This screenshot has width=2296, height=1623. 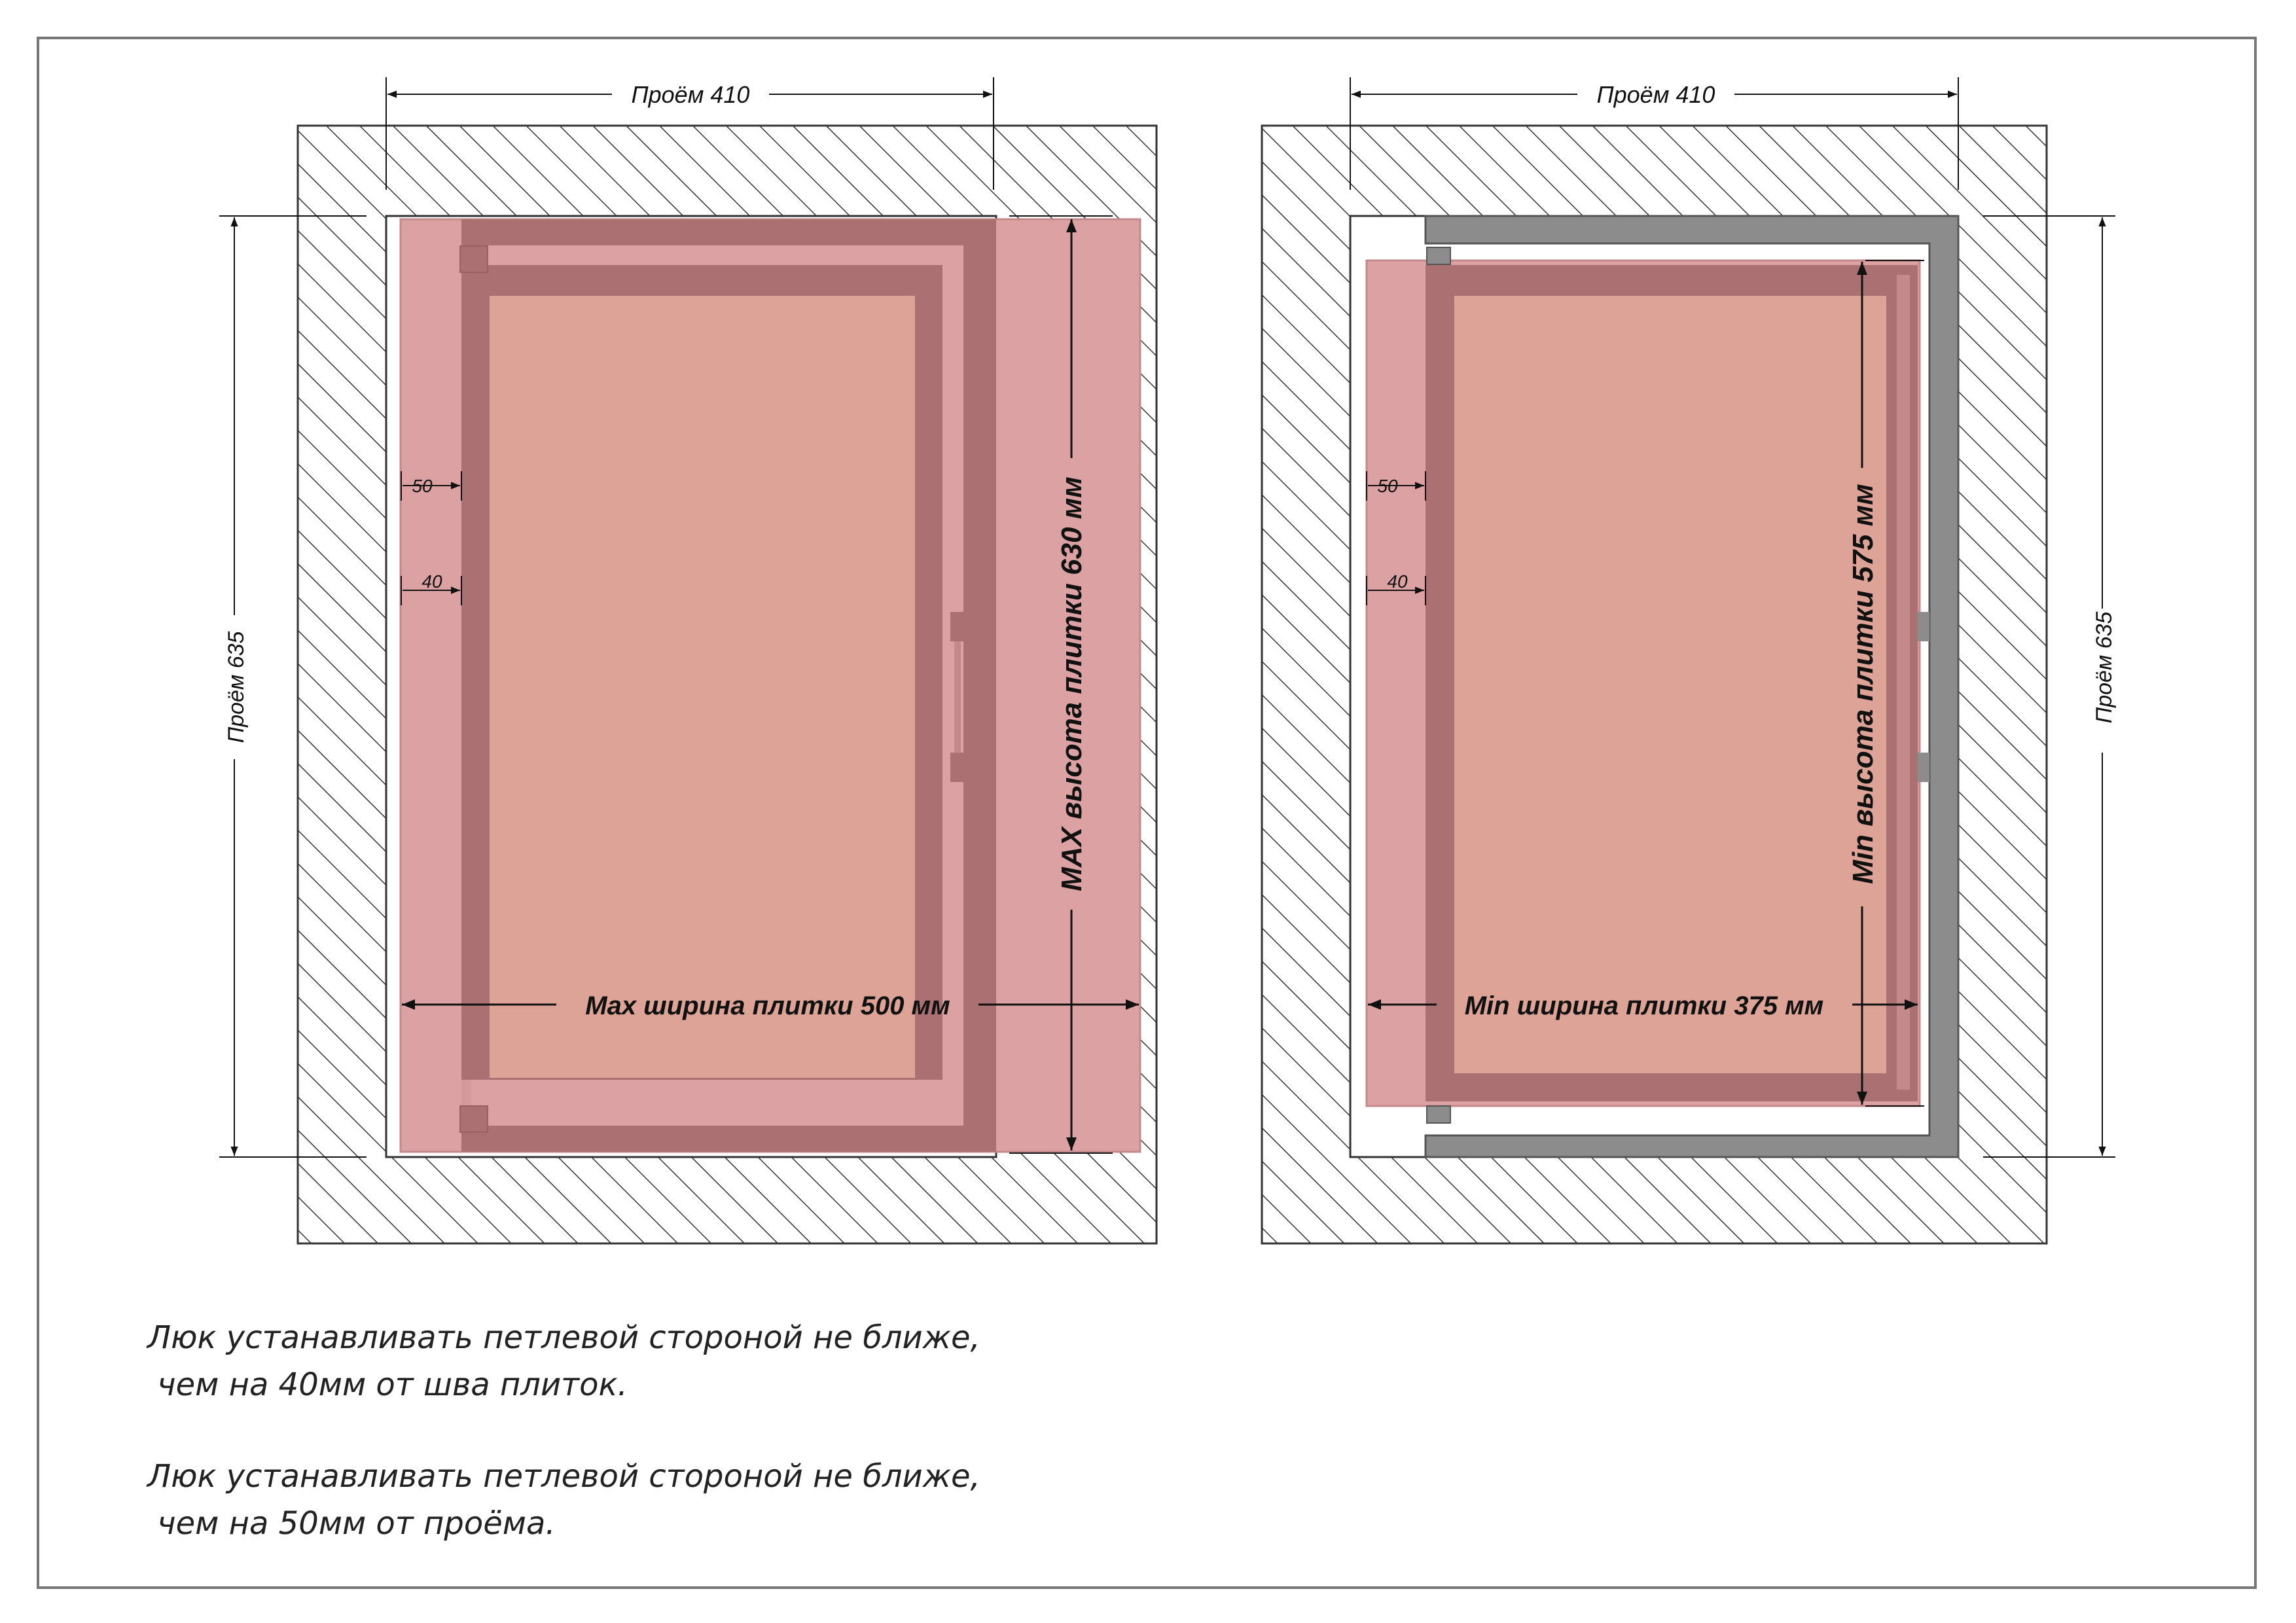 I want to click on right-offset-50-label: 50, so click(x=1387, y=486).